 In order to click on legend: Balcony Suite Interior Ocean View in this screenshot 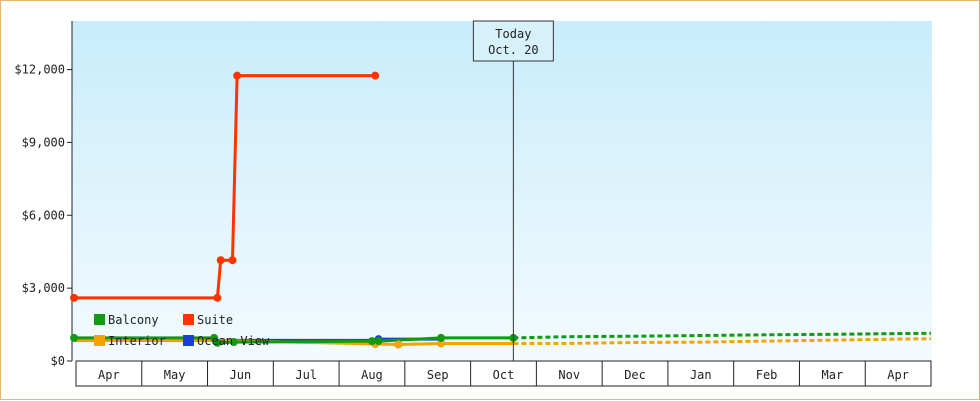, I will do `click(182, 330)`.